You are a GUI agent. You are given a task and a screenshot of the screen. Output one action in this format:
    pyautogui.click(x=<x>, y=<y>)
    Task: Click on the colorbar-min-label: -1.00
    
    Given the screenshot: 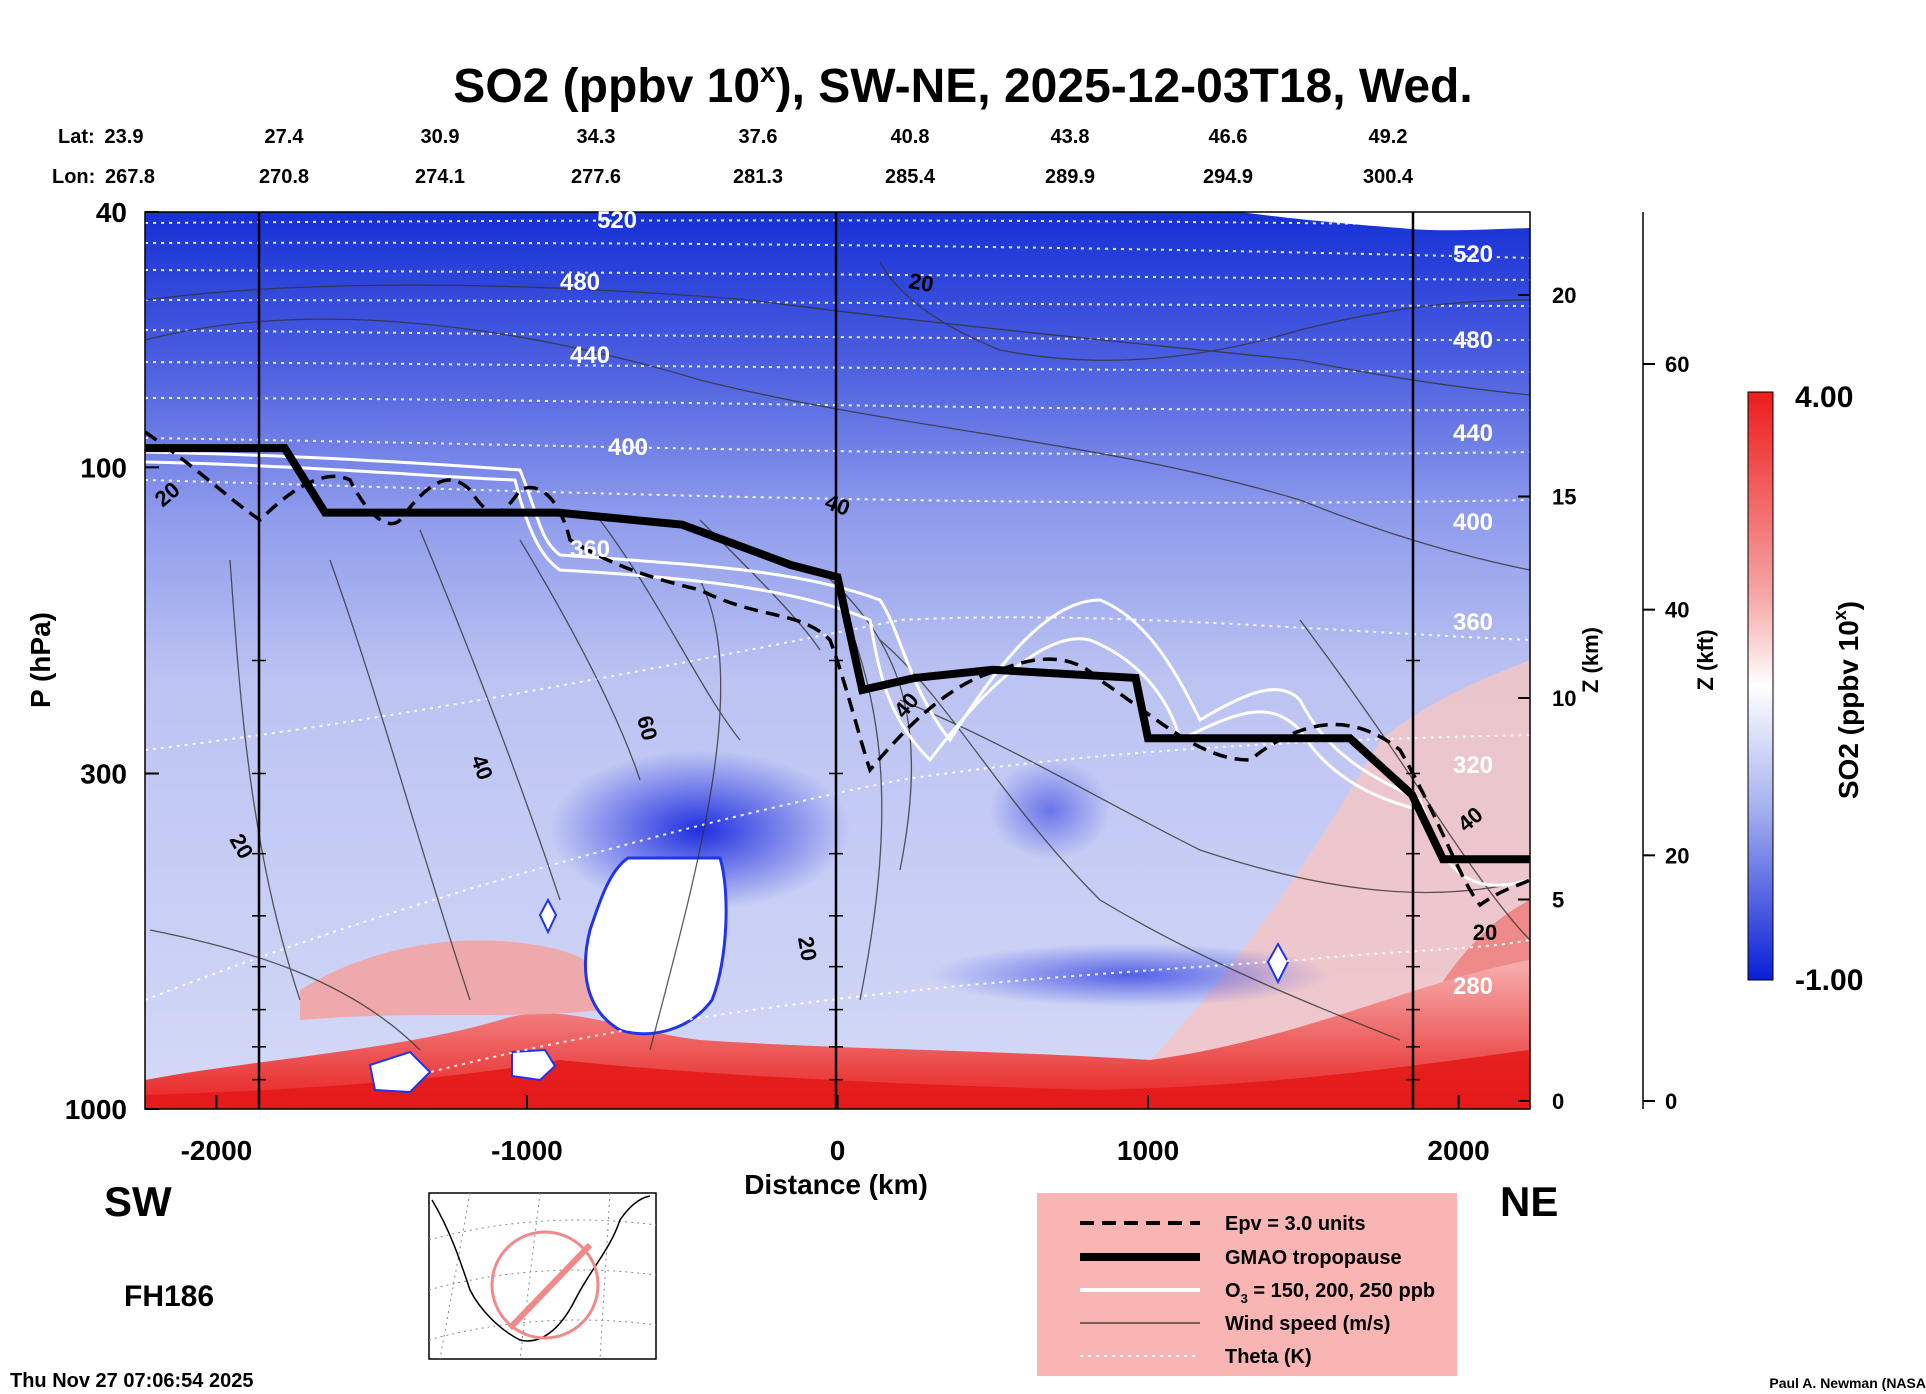 What is the action you would take?
    pyautogui.click(x=1829, y=980)
    